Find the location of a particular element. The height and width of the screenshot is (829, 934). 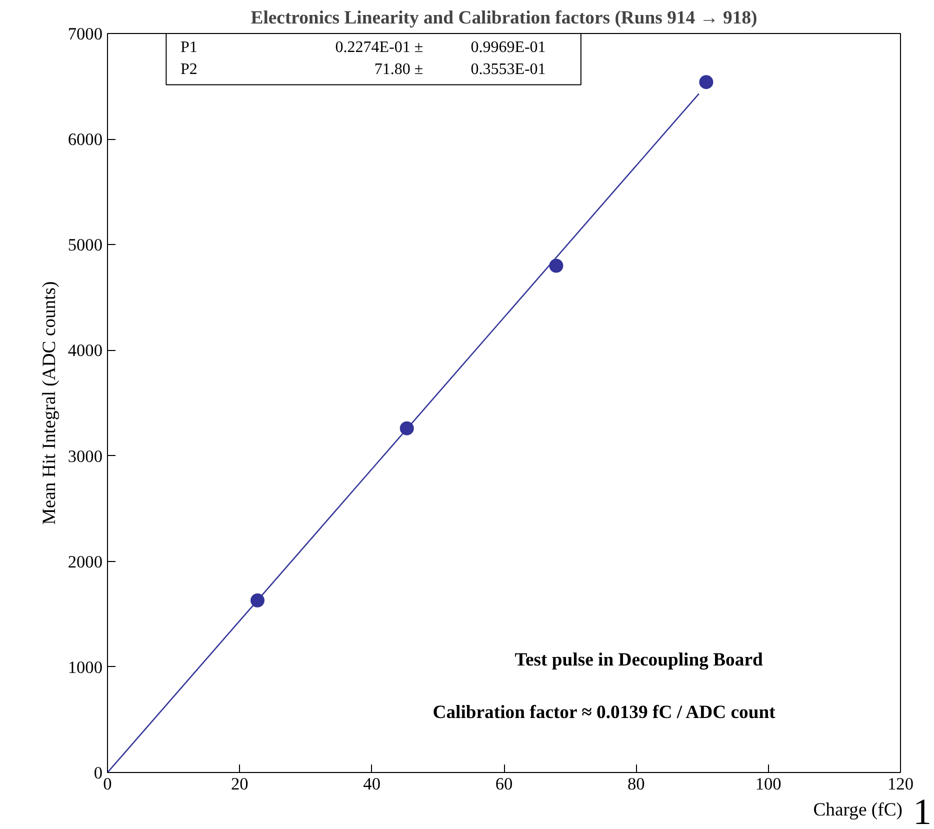

x-tick-label: 60 is located at coordinates (504, 784).